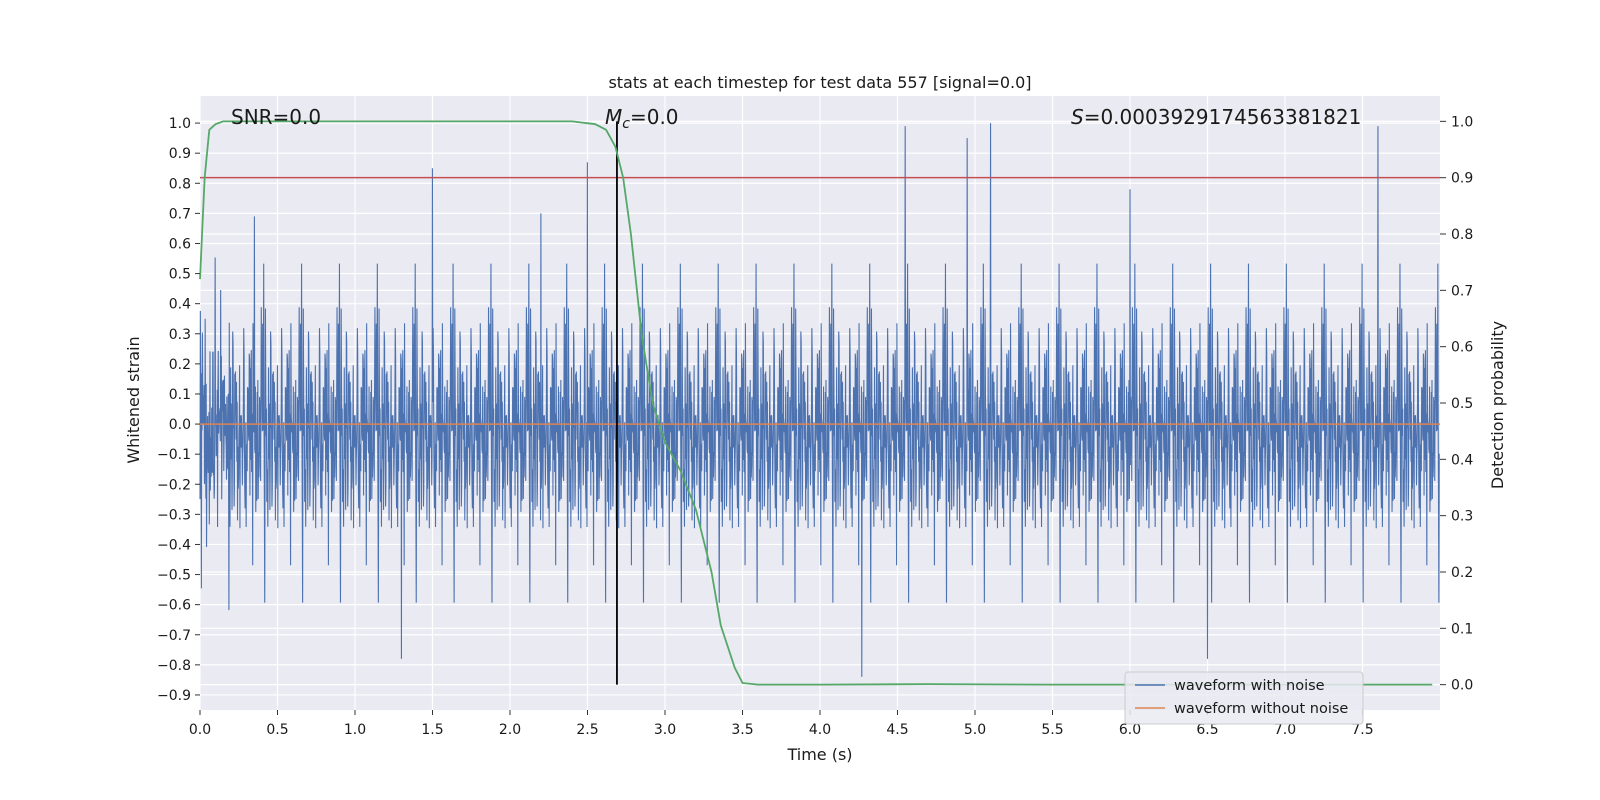 Image resolution: width=1600 pixels, height=800 pixels. What do you see at coordinates (665, 730) in the screenshot?
I see `x-tick-label: 3.0` at bounding box center [665, 730].